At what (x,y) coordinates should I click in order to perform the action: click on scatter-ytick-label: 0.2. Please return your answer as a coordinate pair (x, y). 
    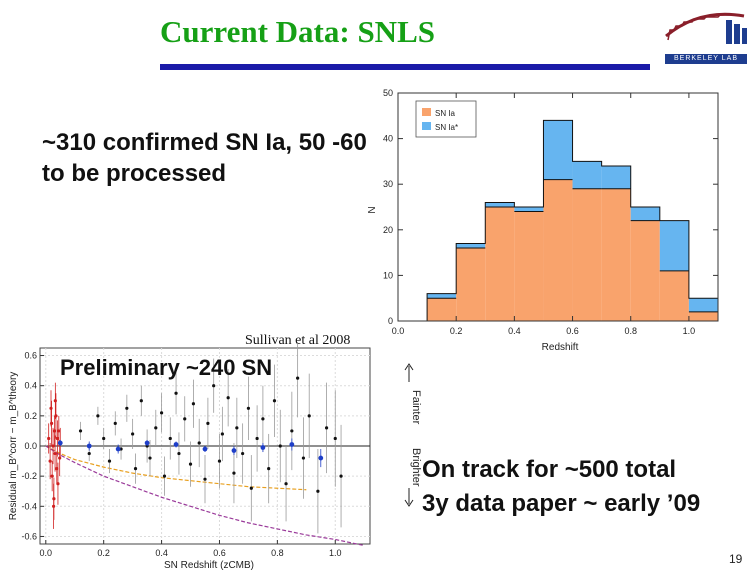
    Looking at the image, I should click on (30, 416).